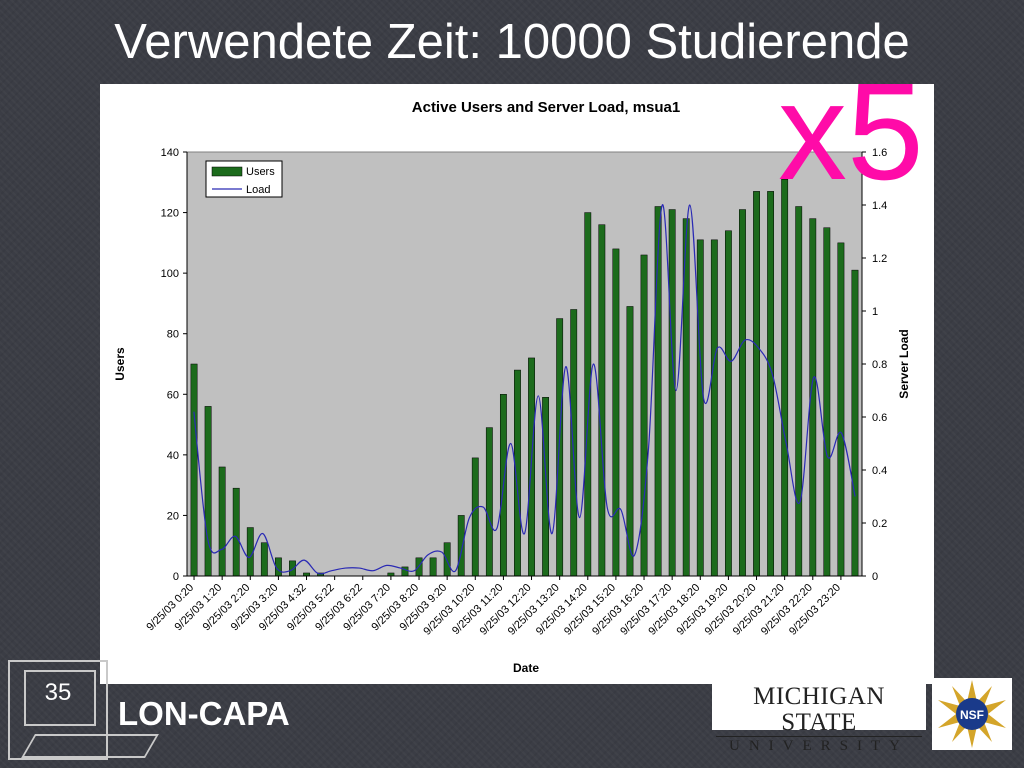  Describe the element at coordinates (170, 365) in the screenshot. I see `y-tick-labels: 0 20 40 60 80 100 120 140` at that location.